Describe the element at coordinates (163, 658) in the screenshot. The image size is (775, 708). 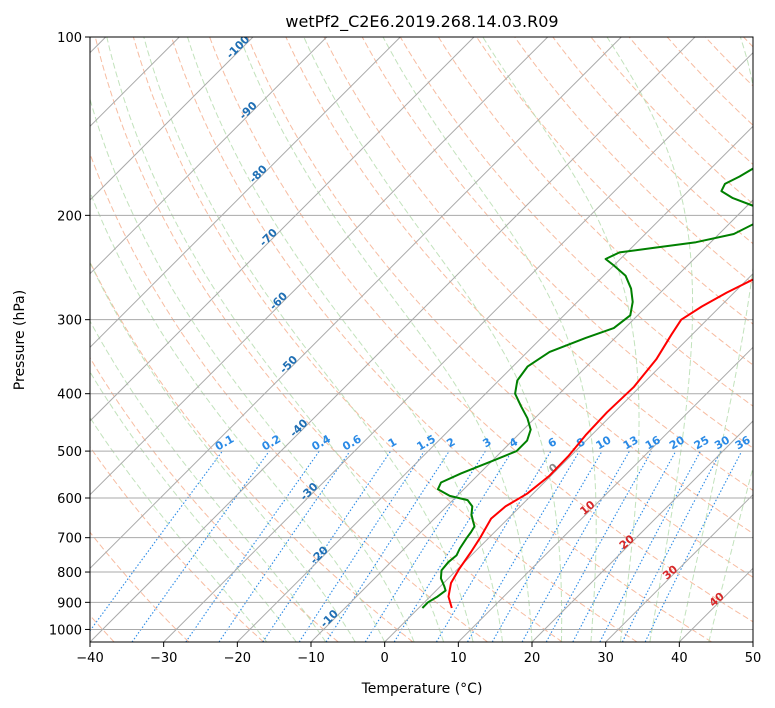
I see `x-tick-label: −30` at that location.